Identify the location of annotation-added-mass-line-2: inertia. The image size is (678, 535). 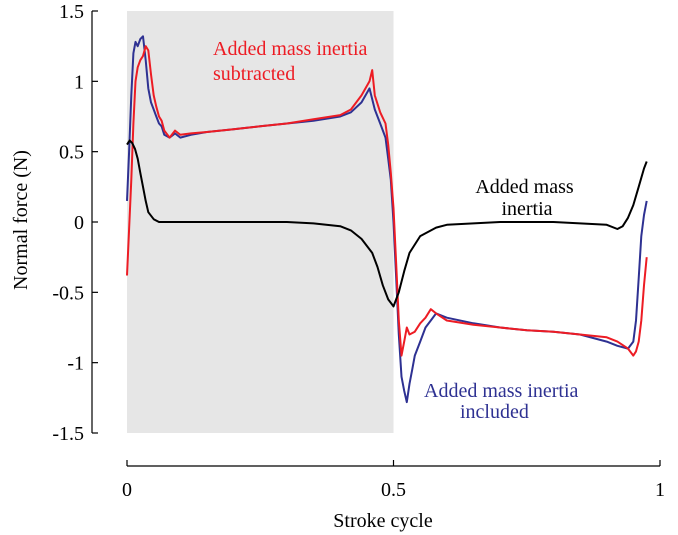
(526, 209).